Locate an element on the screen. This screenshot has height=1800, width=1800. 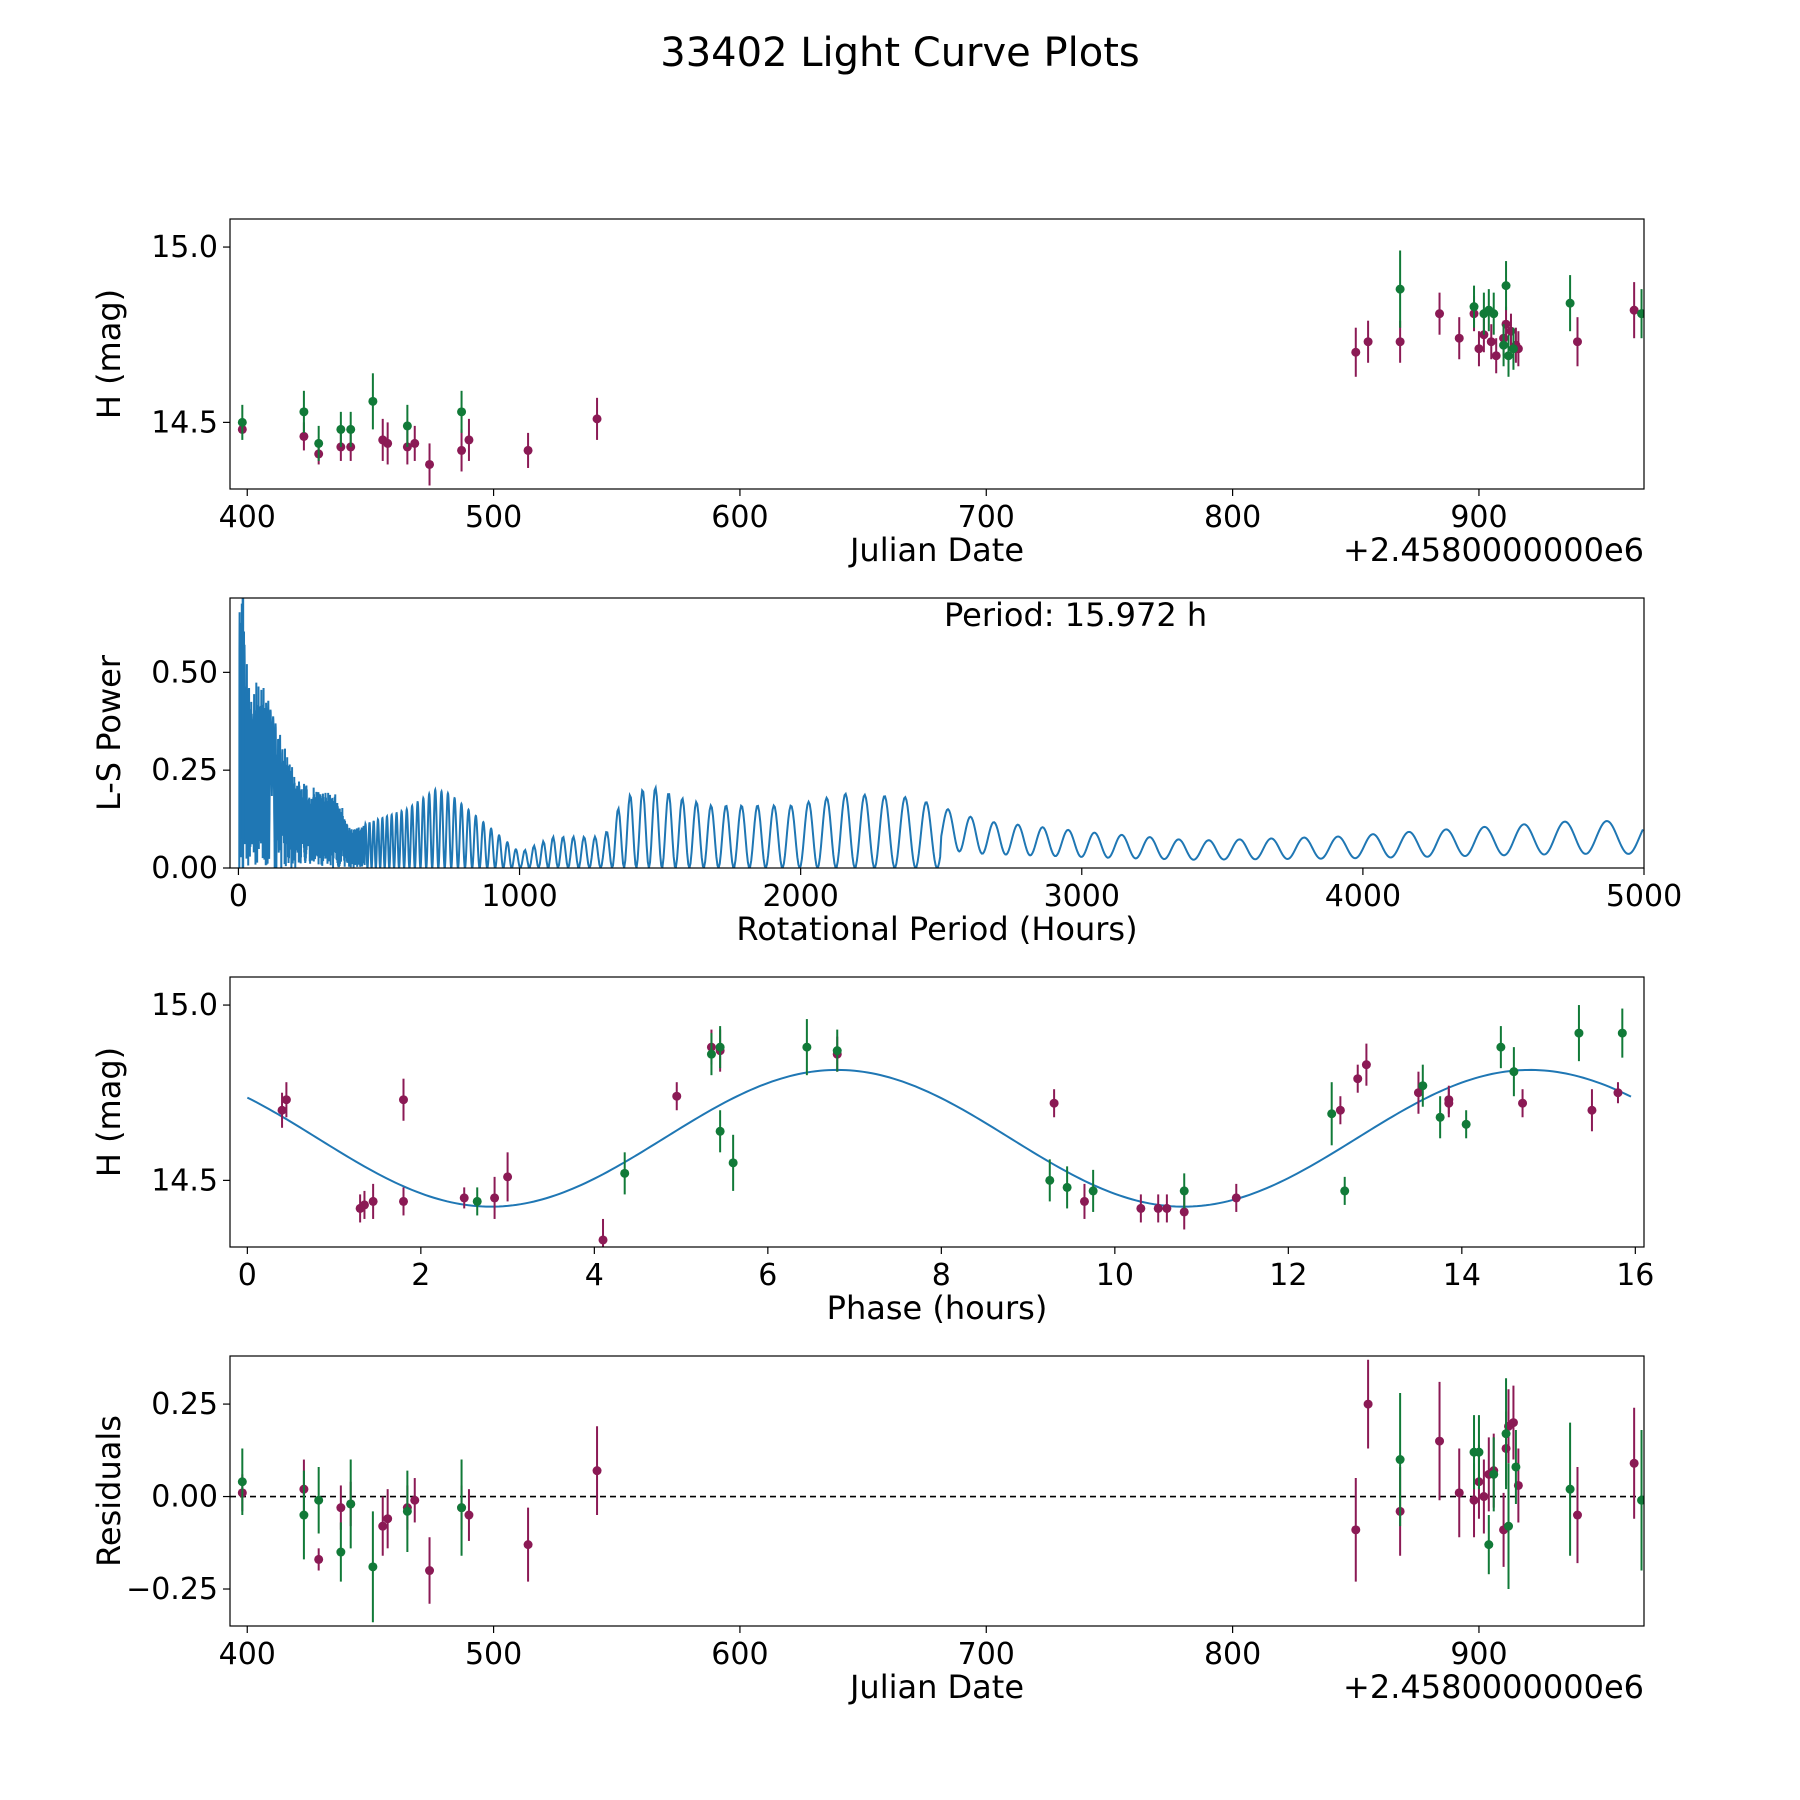
y-tick-label: 0.00 is located at coordinates (184, 868).